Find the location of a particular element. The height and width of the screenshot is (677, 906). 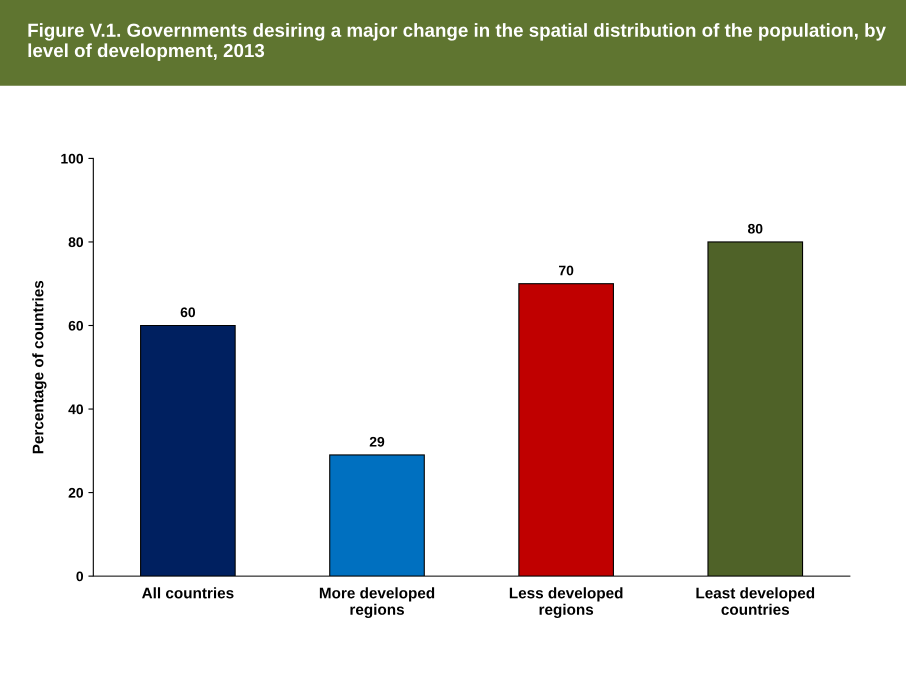

x-tick-label: More developed regions is located at coordinates (377, 602).